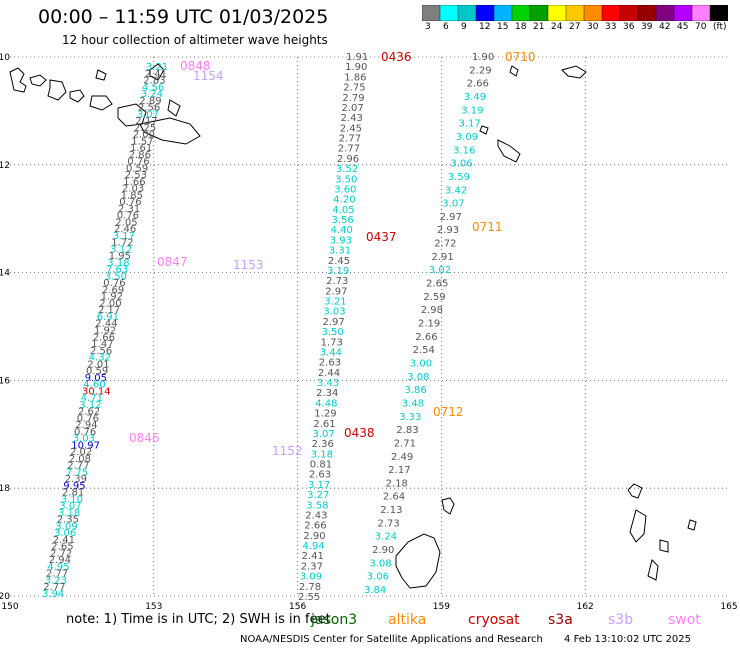 The height and width of the screenshot is (650, 740). What do you see at coordinates (348, 159) in the screenshot?
I see `swh-value: 2.96` at bounding box center [348, 159].